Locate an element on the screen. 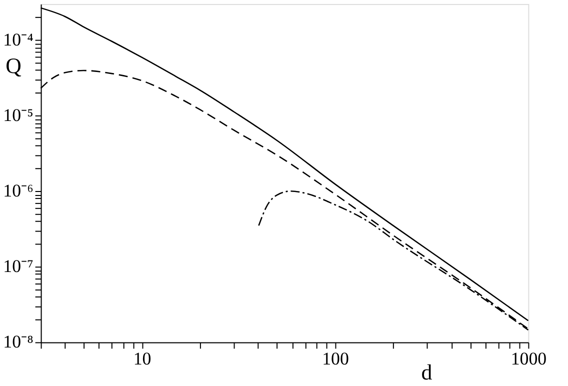 This screenshot has width=568, height=386. y-tick-label: 10⁻⁵ is located at coordinates (18, 115).